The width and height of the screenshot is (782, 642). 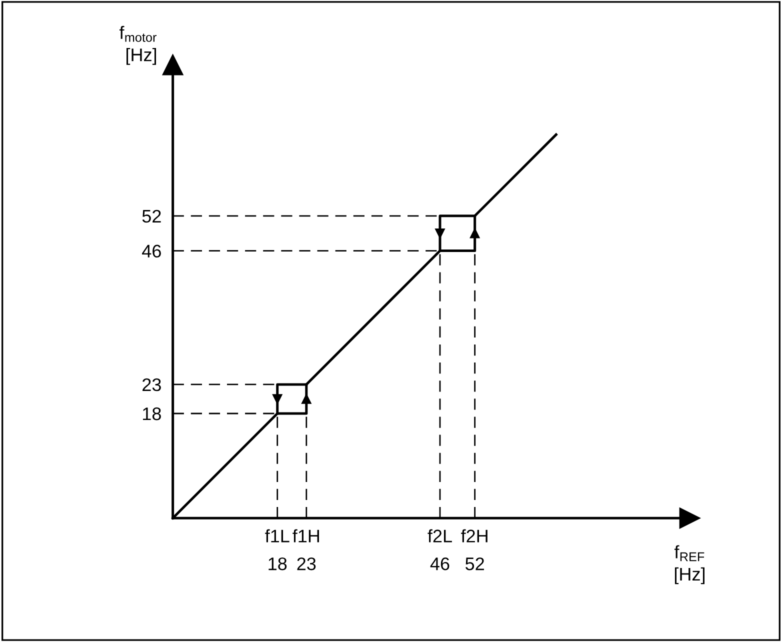 What do you see at coordinates (689, 564) in the screenshot?
I see `x-axis-title: f$_{REF}$ [Hz]` at bounding box center [689, 564].